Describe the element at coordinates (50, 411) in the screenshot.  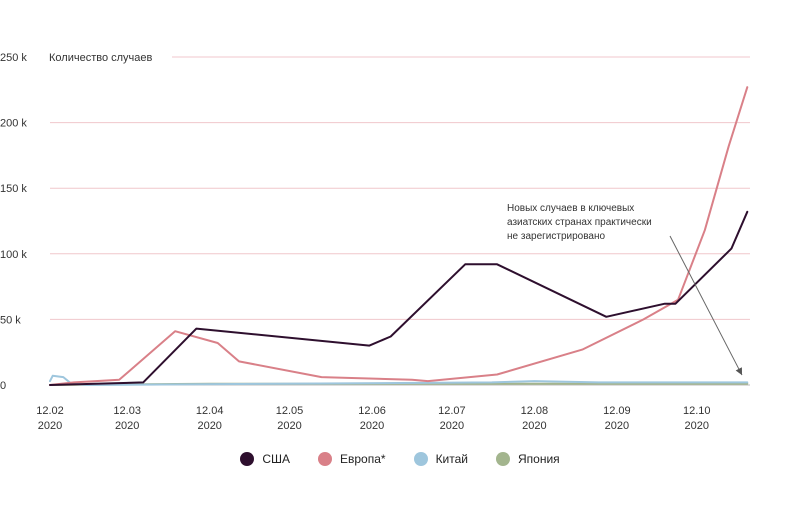
I see `x-tick-label: 12.02` at that location.